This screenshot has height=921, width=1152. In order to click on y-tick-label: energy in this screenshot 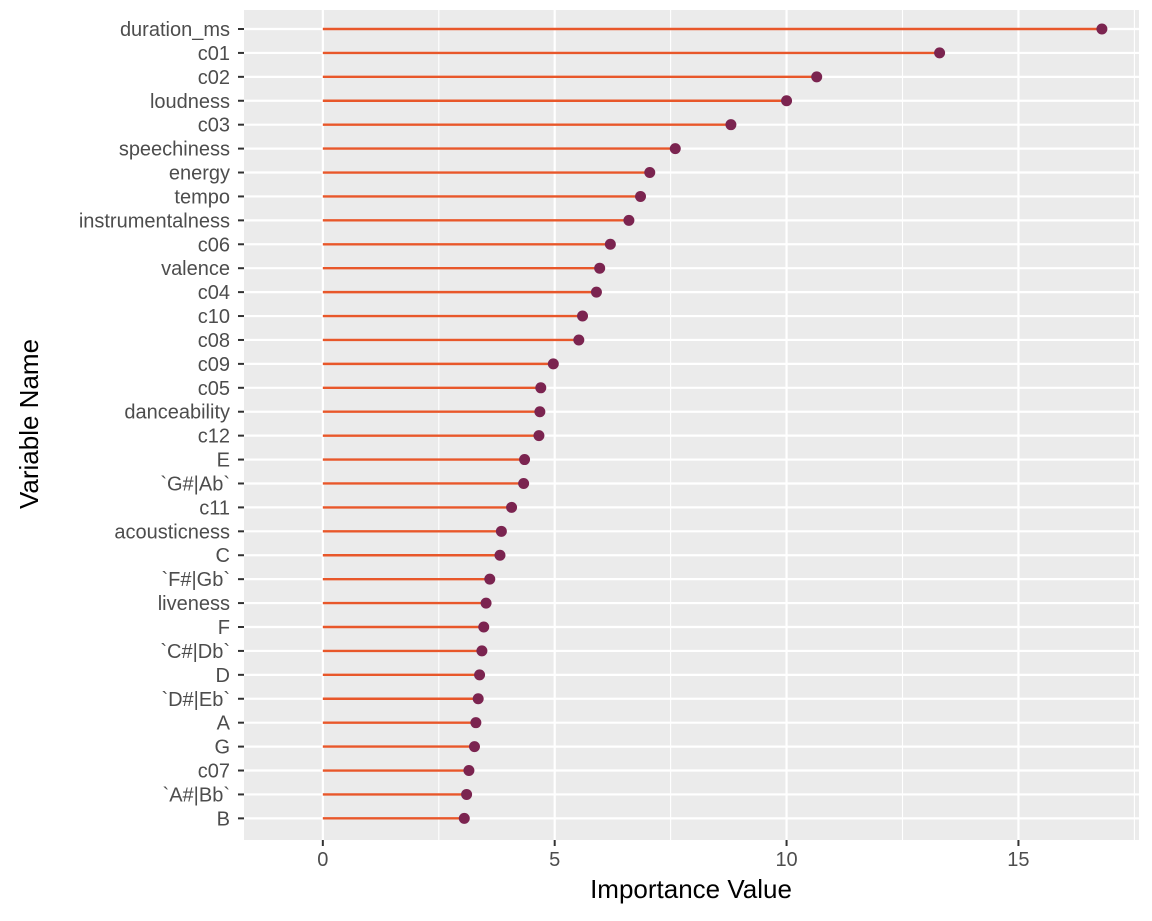, I will do `click(199, 174)`.